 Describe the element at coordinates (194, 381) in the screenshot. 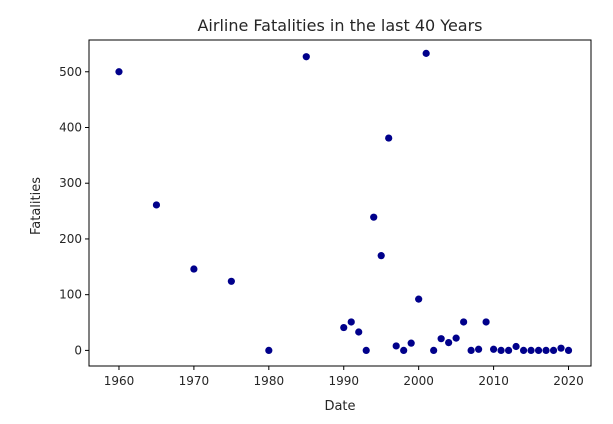

I see `x-tick-label: 1970` at that location.